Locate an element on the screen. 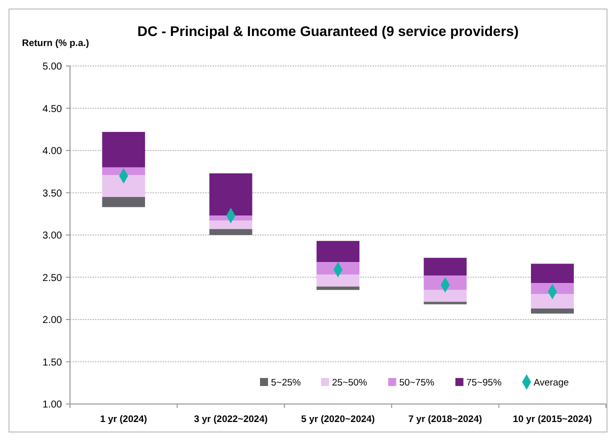 The height and width of the screenshot is (441, 616). legend-label: 5~25% is located at coordinates (286, 382).